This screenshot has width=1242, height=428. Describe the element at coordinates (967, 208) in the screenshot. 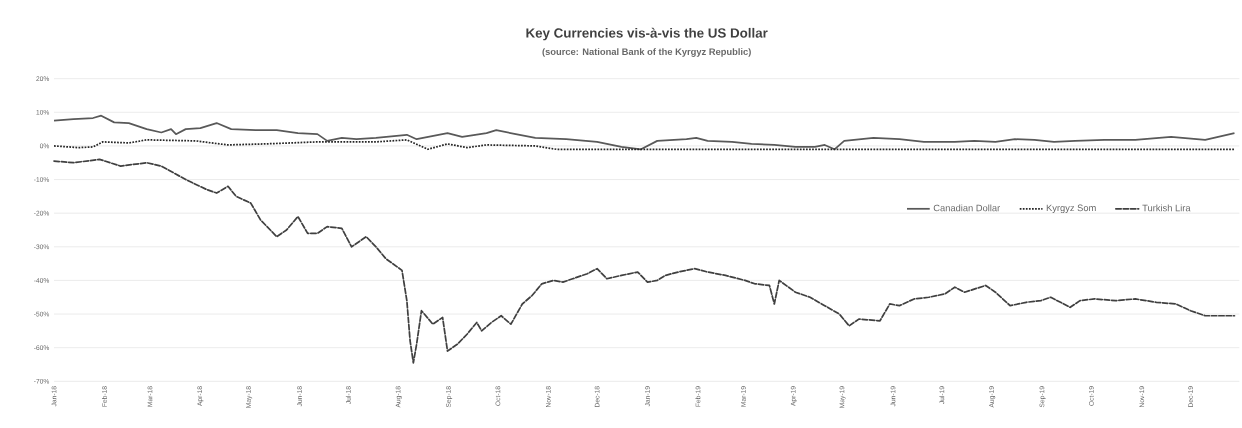

I see `legend-label: Canadian Dollar` at that location.